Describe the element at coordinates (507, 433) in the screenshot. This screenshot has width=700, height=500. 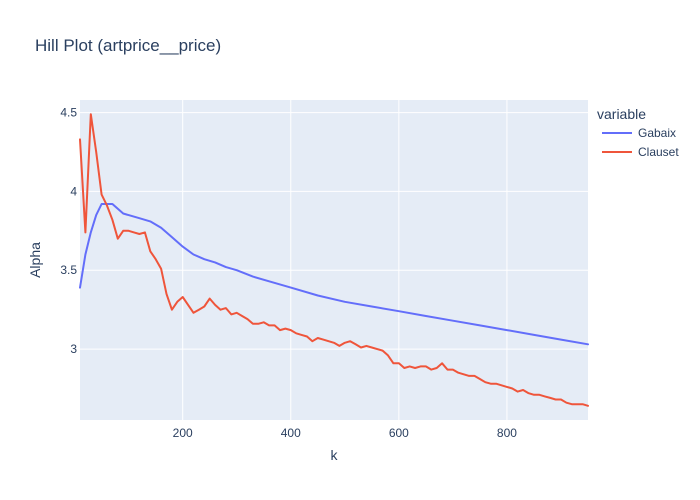
I see `x-tick-label: 800` at that location.